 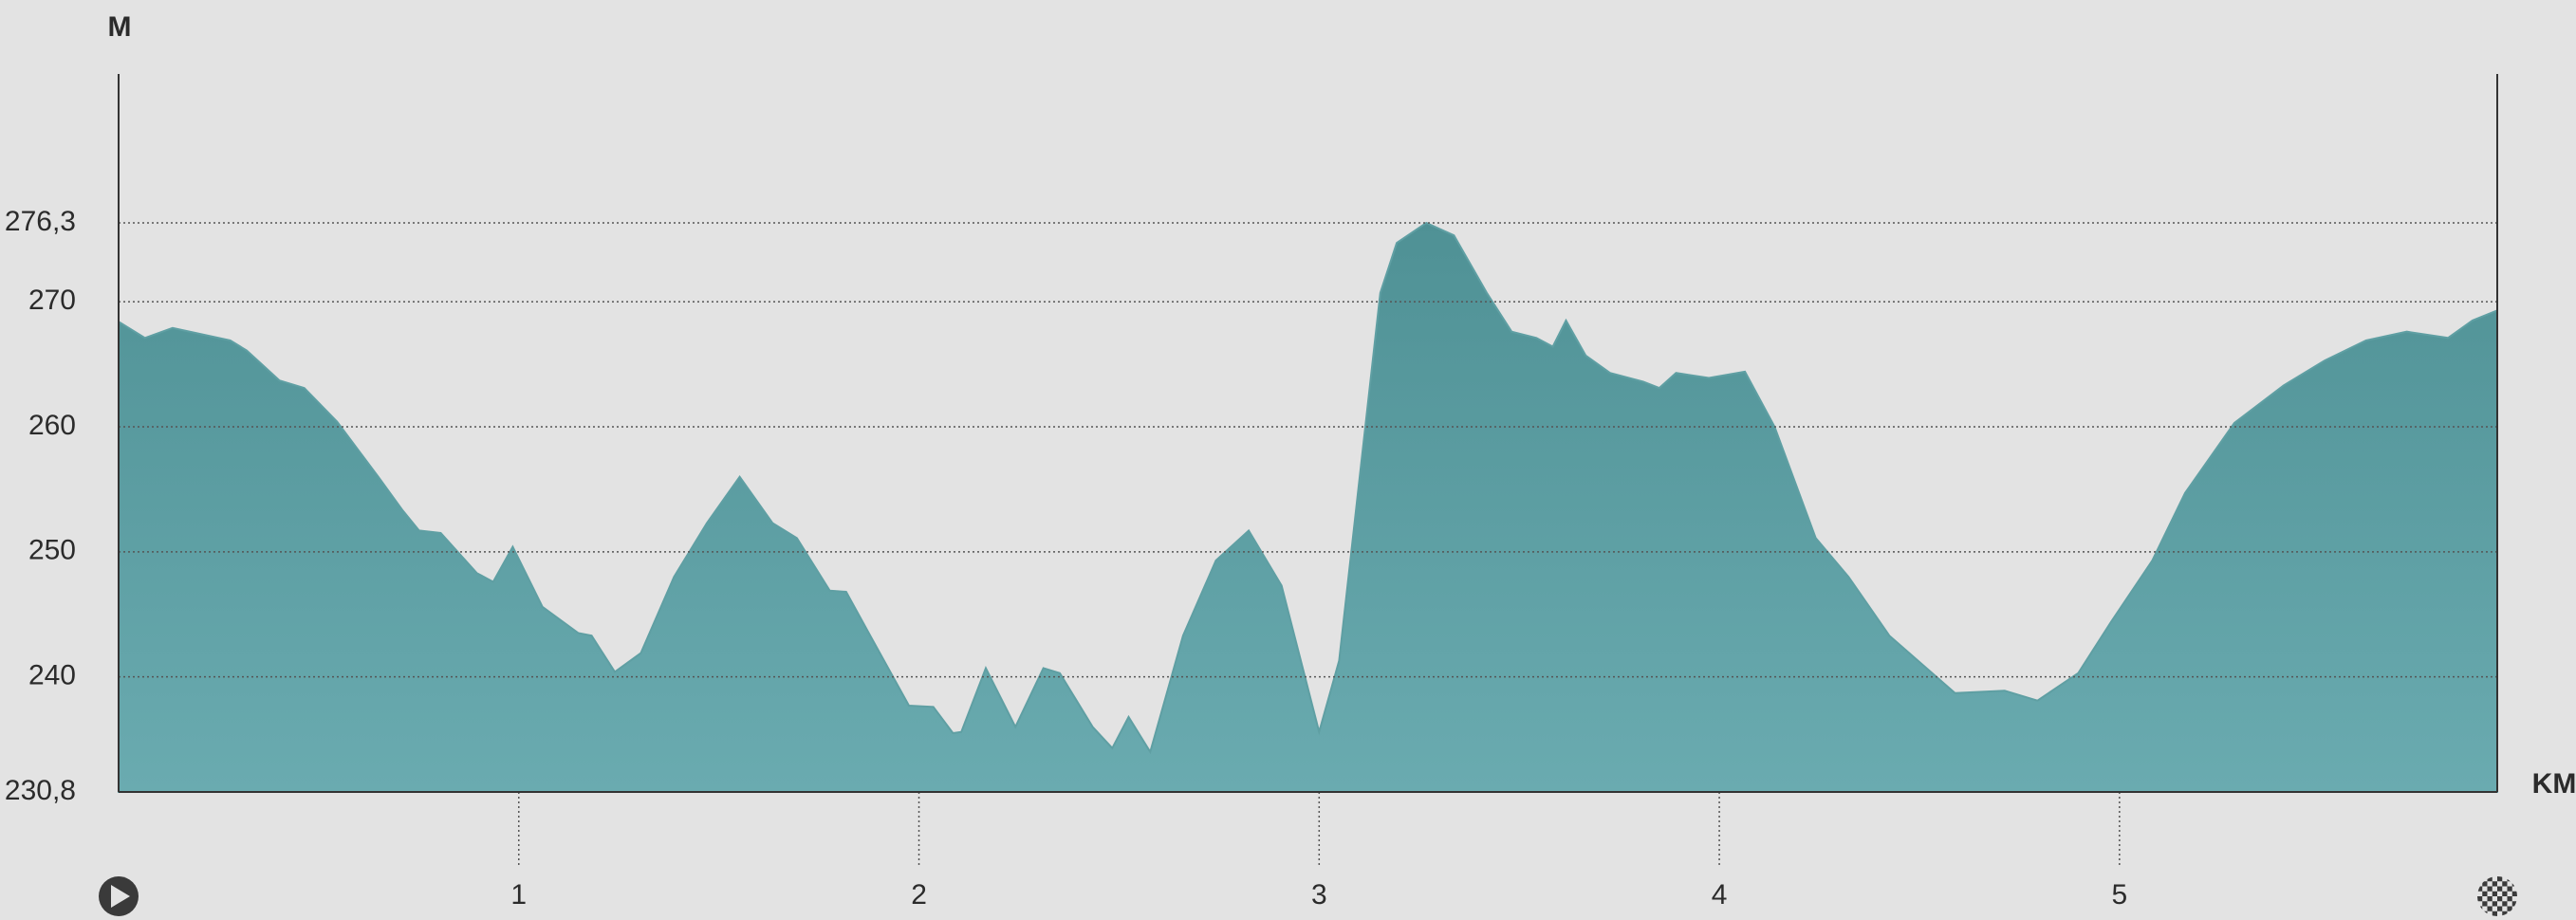 What do you see at coordinates (2497, 896) in the screenshot?
I see `finish-icon` at bounding box center [2497, 896].